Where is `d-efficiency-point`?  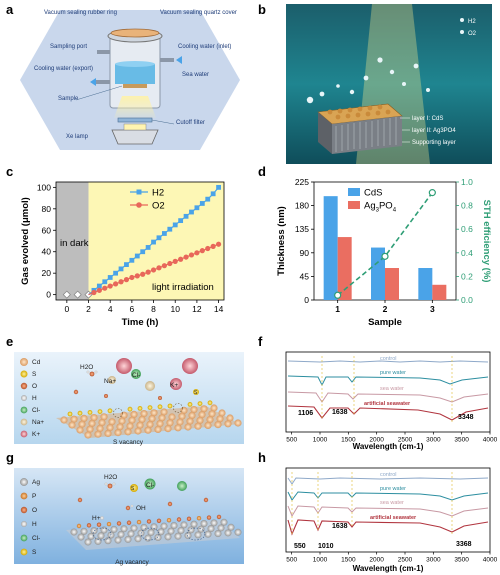 d-efficiency-point is located at coordinates (338, 295).